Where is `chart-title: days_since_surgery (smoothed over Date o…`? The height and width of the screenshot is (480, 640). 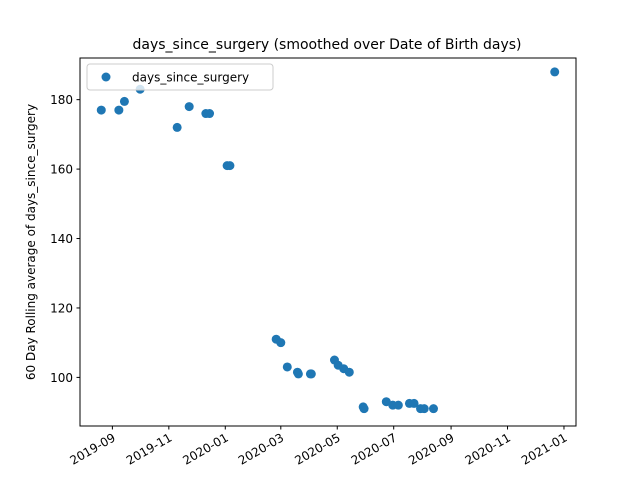 chart-title: days_since_surgery (smoothed over Date o… is located at coordinates (326, 45).